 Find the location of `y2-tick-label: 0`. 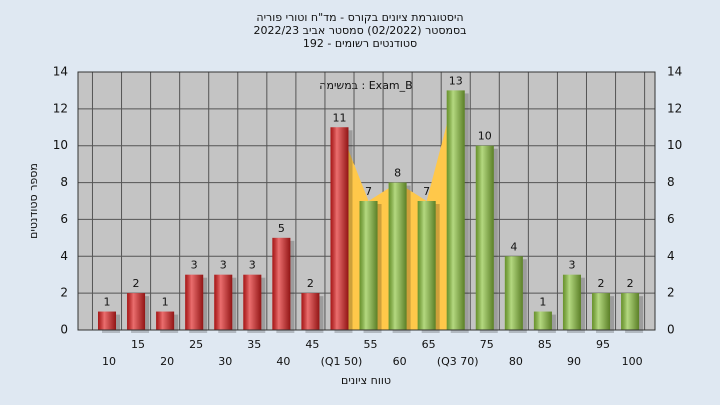

y2-tick-label: 0 is located at coordinates (671, 330).